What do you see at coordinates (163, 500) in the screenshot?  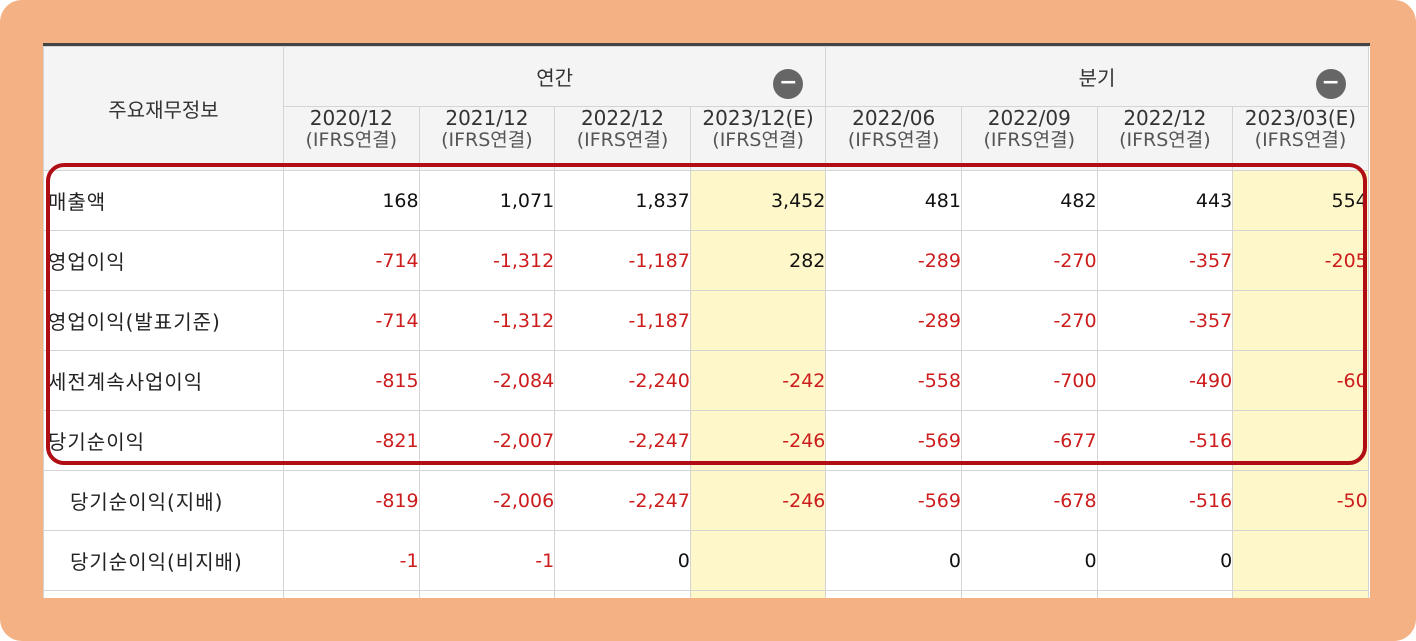 I see `row-label: 당기순이익(지배)` at bounding box center [163, 500].